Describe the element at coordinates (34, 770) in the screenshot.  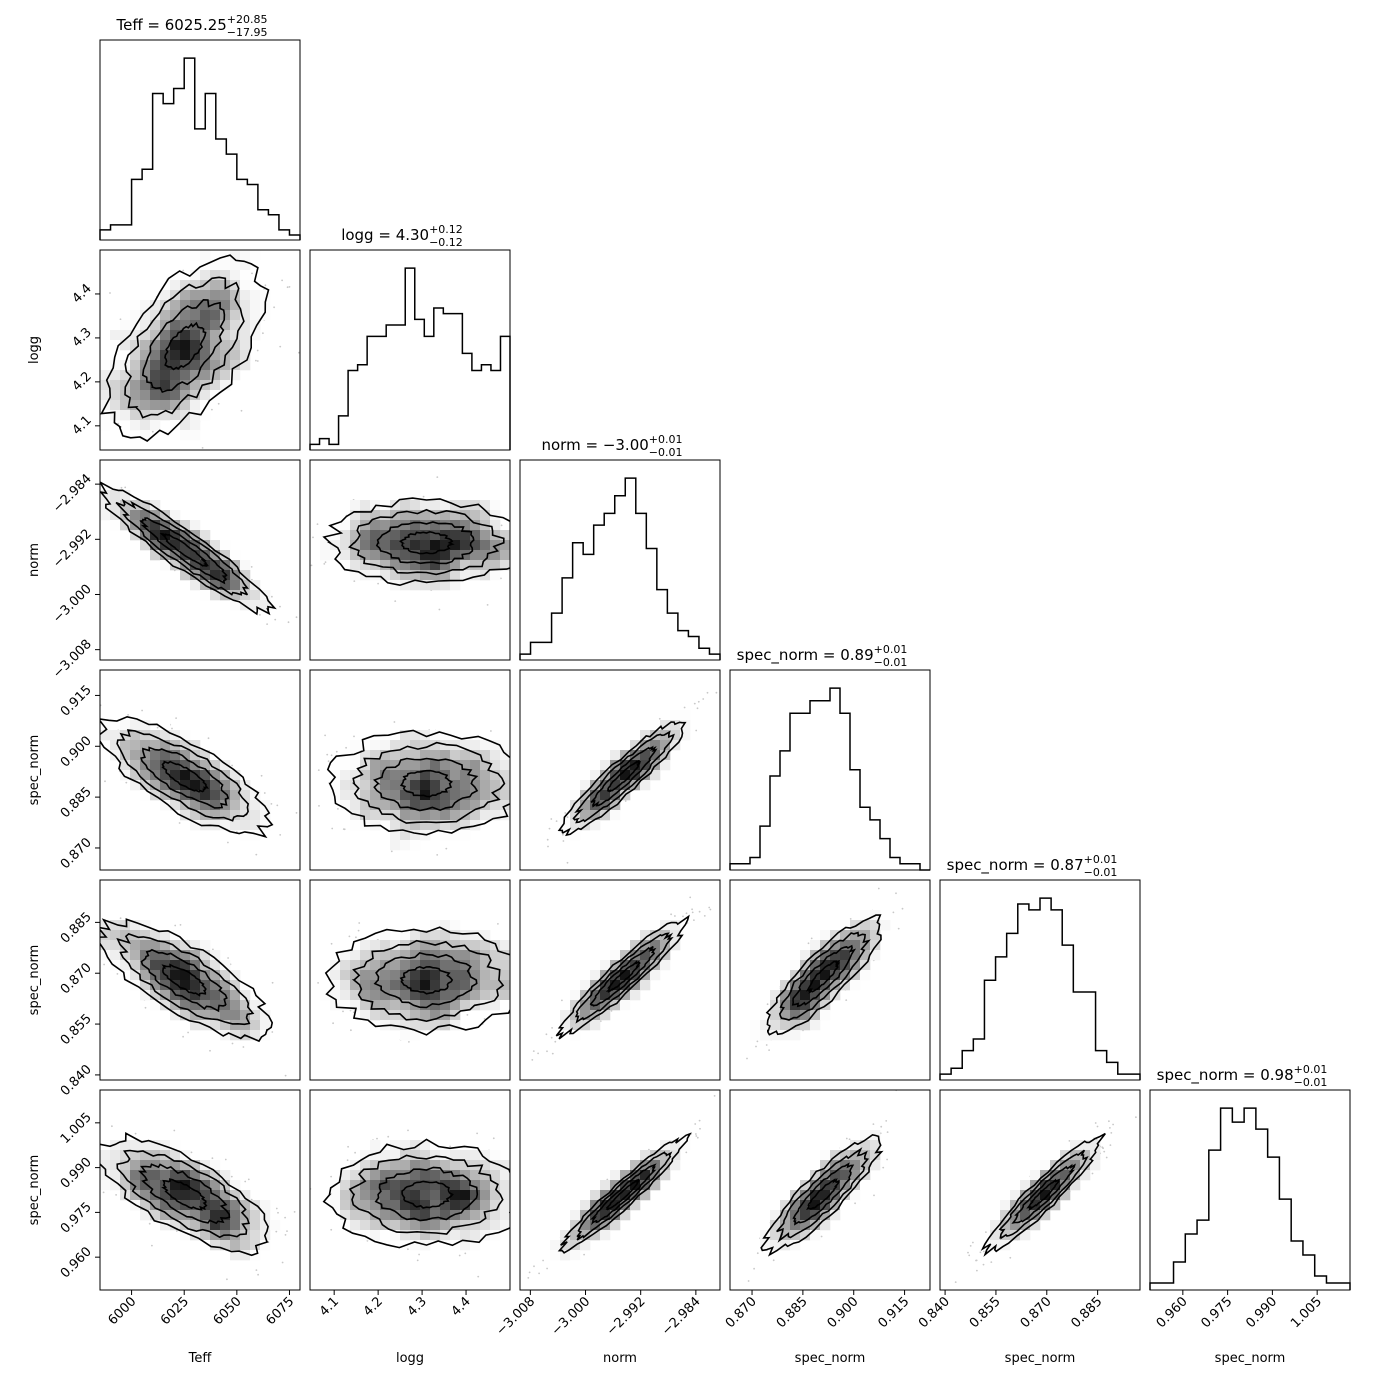
I see `y-axis-label-3: spec_norm` at that location.